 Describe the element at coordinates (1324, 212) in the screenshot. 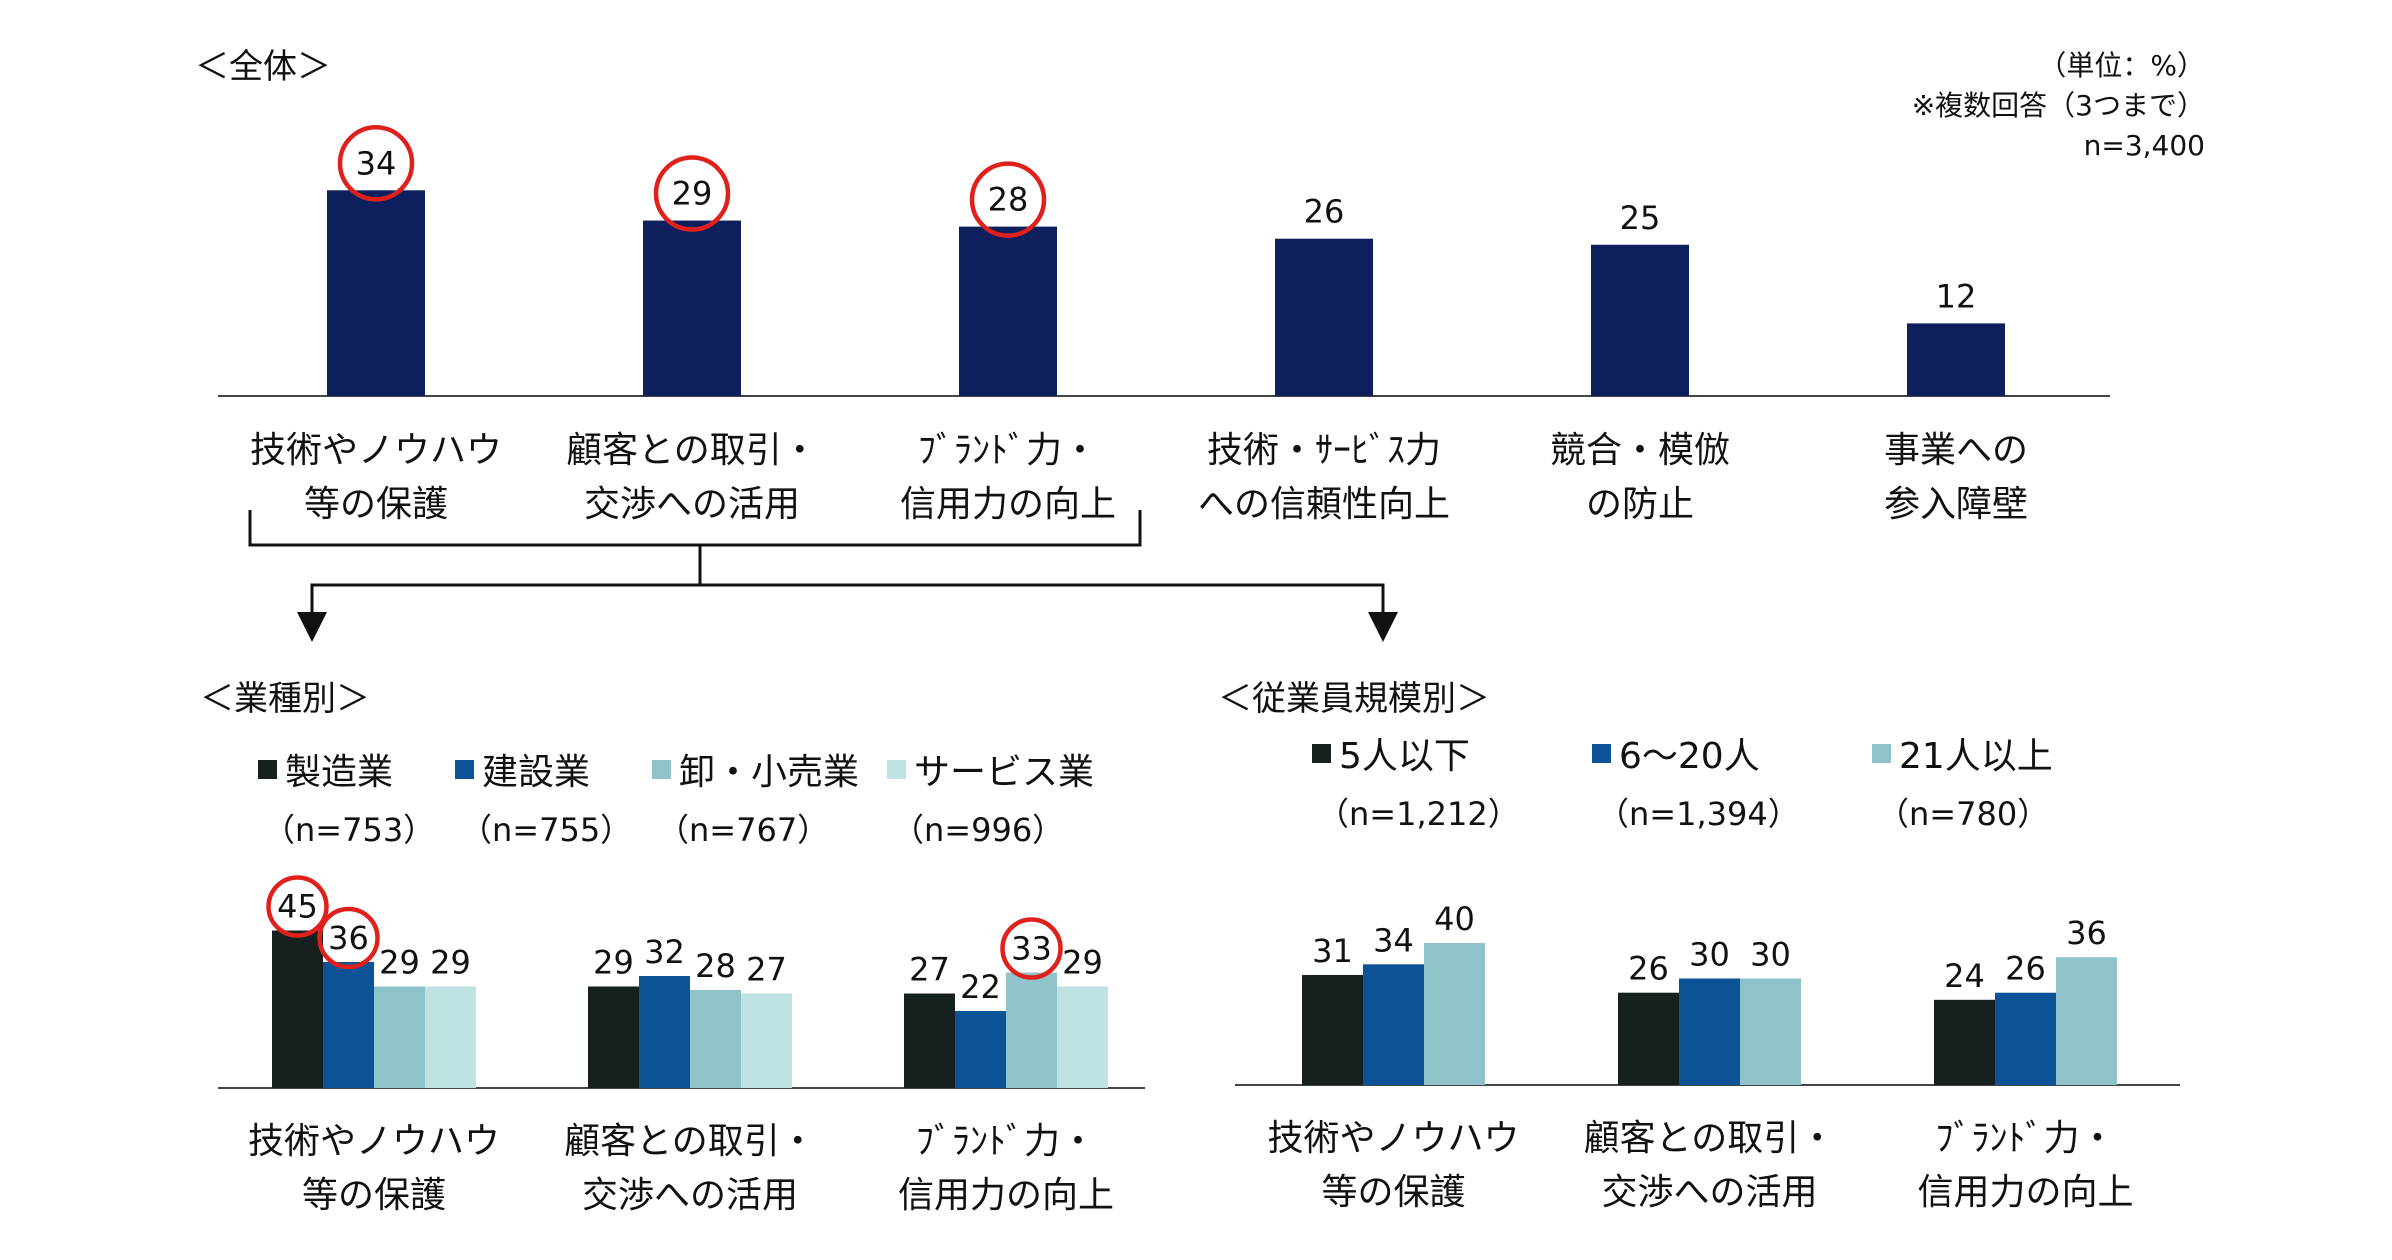

I see `overall-value-label: 26` at that location.